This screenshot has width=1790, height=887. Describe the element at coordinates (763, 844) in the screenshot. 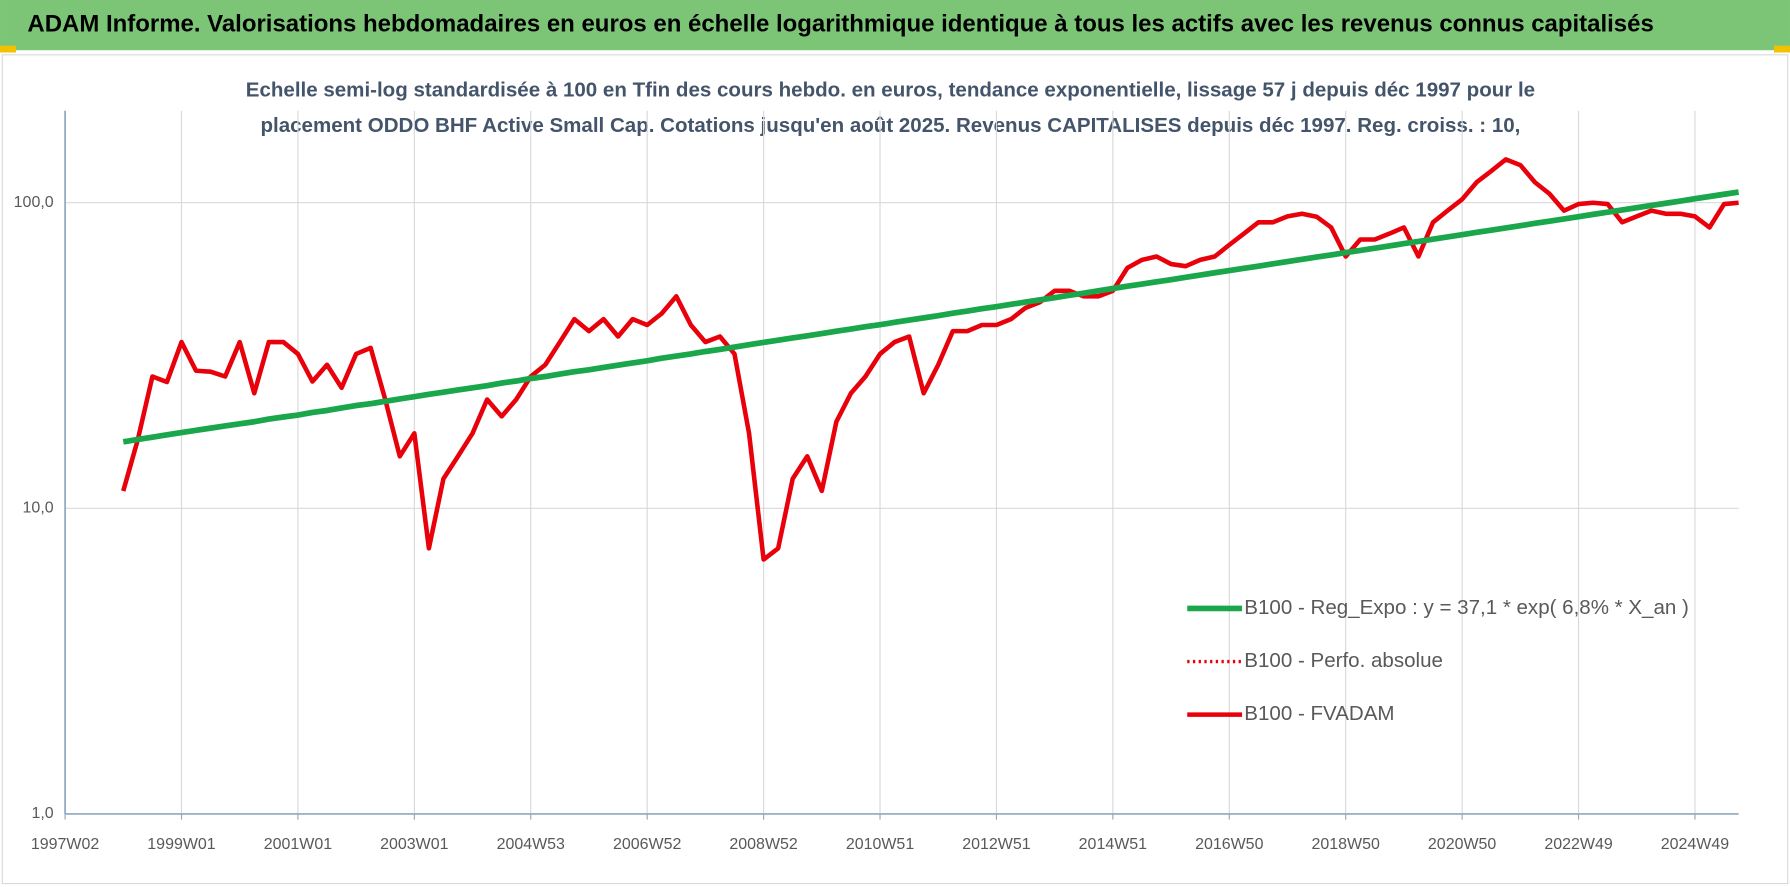

I see `x-tick-label: 2008W52` at that location.